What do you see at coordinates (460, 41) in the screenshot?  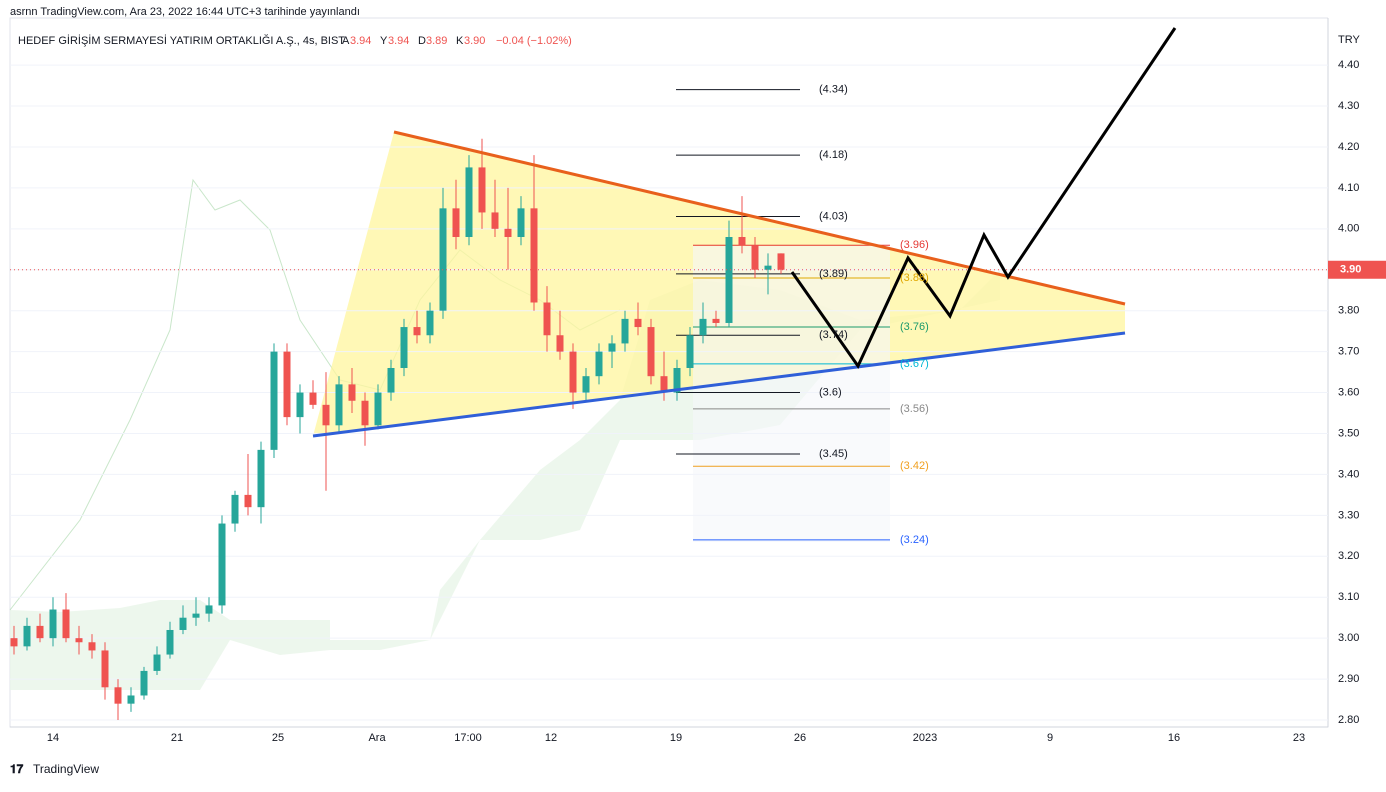 I see `ohlc-label: K` at bounding box center [460, 41].